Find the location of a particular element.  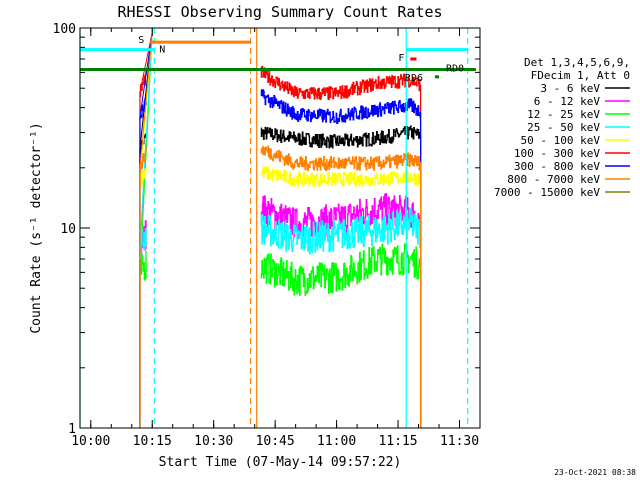

legend-label-0: 3 - 6 keV is located at coordinates (570, 88).